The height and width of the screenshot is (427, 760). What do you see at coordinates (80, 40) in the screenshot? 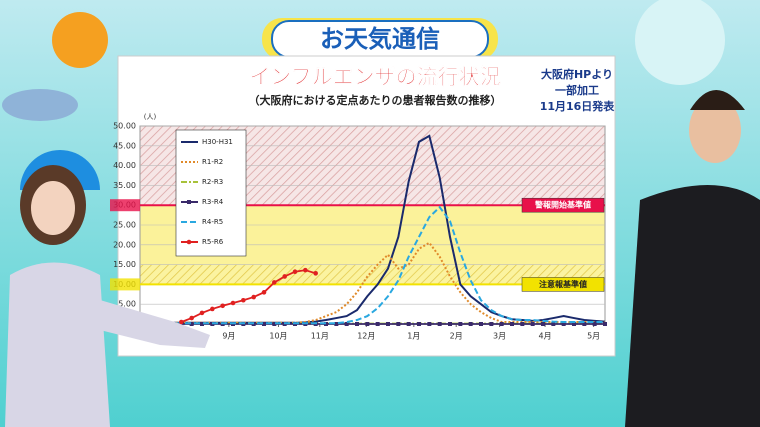
I see `sun` at bounding box center [80, 40].